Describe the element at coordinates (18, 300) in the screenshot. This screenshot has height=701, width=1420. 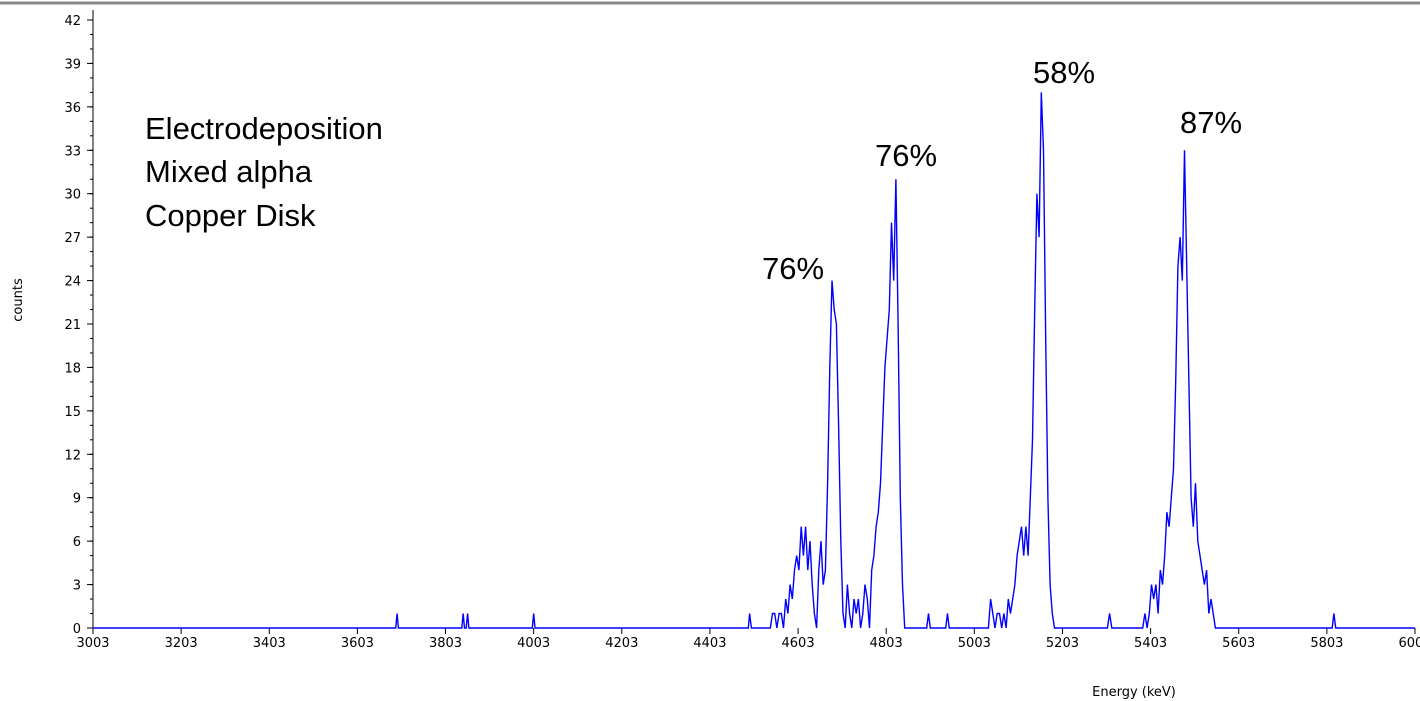
I see `y-axis-label: counts` at that location.